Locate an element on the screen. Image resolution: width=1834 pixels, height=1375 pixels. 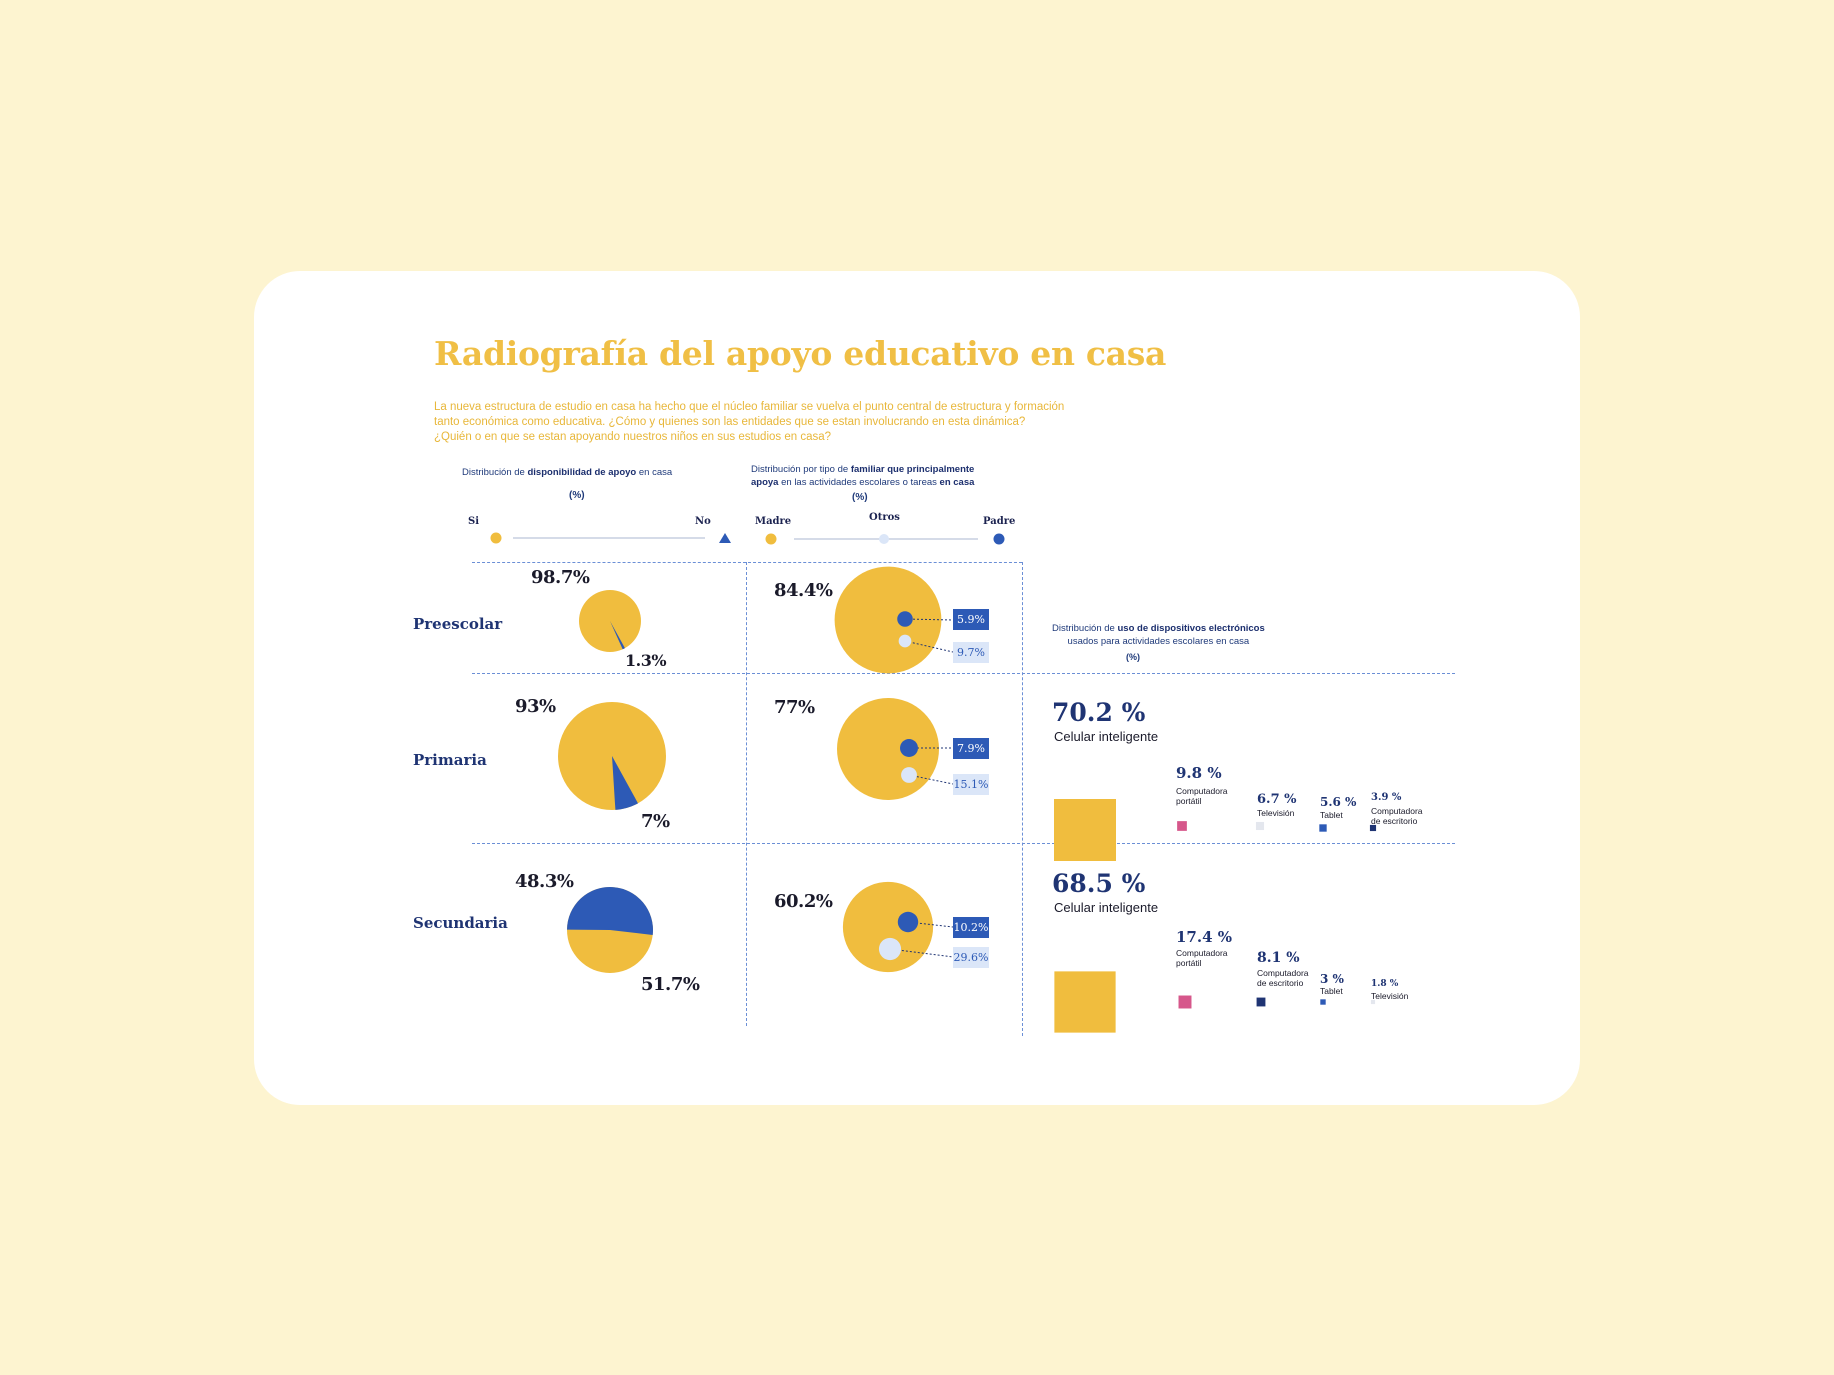
legend-si-label: Si is located at coordinates (474, 521).